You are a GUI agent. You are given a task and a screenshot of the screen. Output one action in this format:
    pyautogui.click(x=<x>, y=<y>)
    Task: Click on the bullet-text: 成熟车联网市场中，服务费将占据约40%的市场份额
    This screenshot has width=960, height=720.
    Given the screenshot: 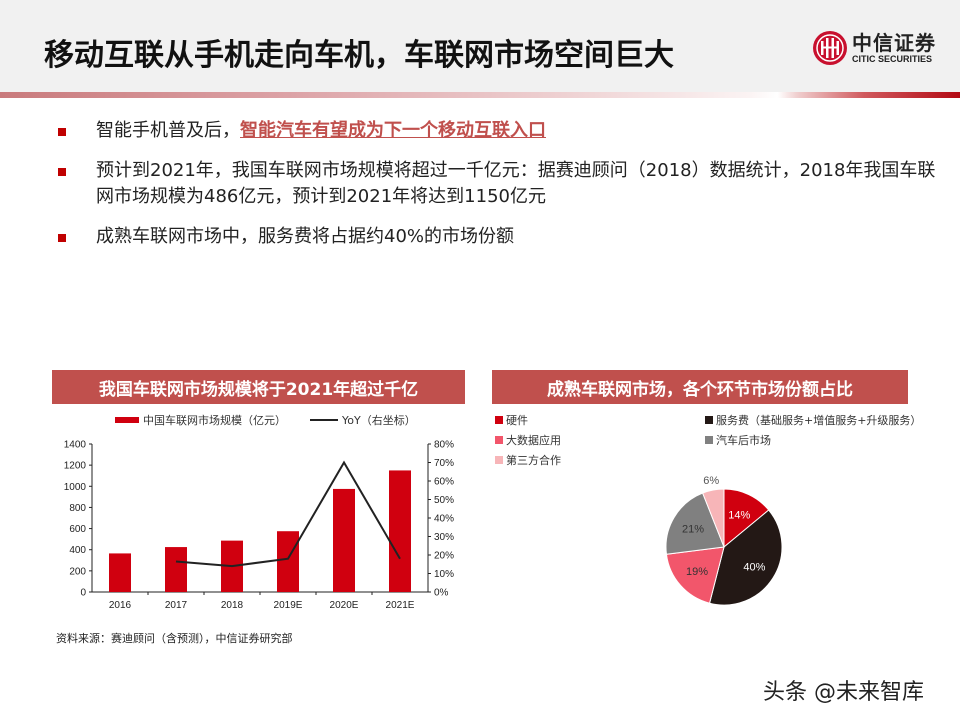 What is the action you would take?
    pyautogui.click(x=305, y=236)
    